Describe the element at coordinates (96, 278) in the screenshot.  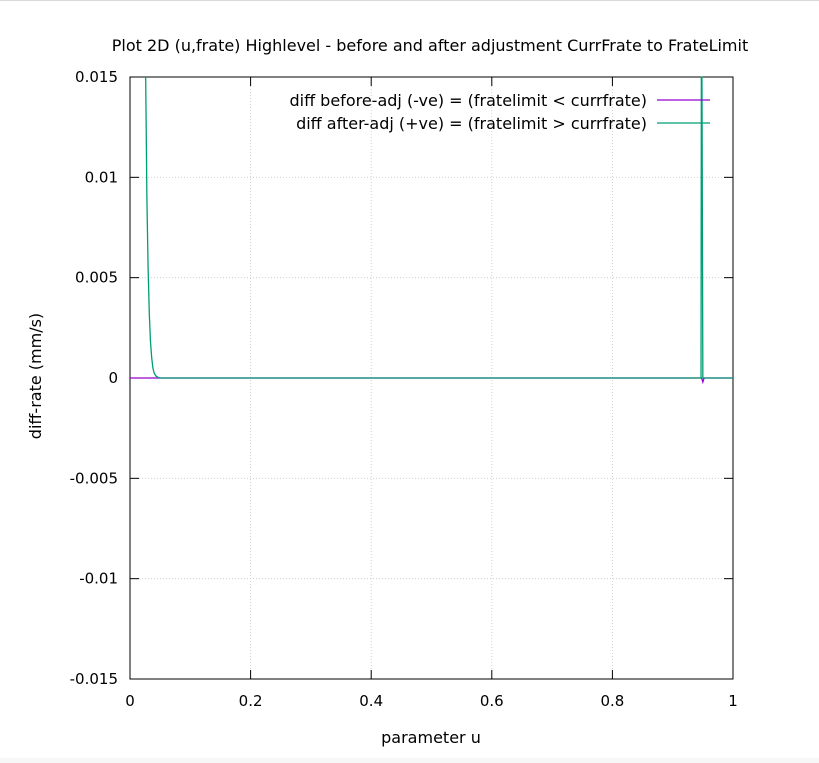
I see `y-tick-label: 0.005` at that location.